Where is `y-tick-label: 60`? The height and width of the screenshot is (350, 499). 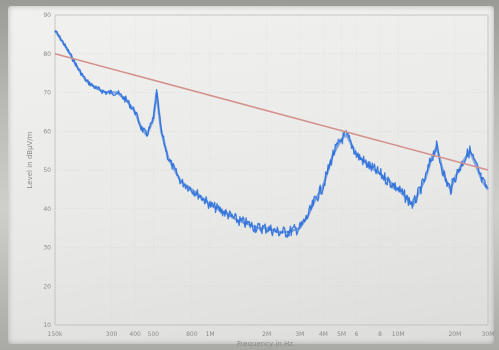 y-tick-label: 60 is located at coordinates (47, 131).